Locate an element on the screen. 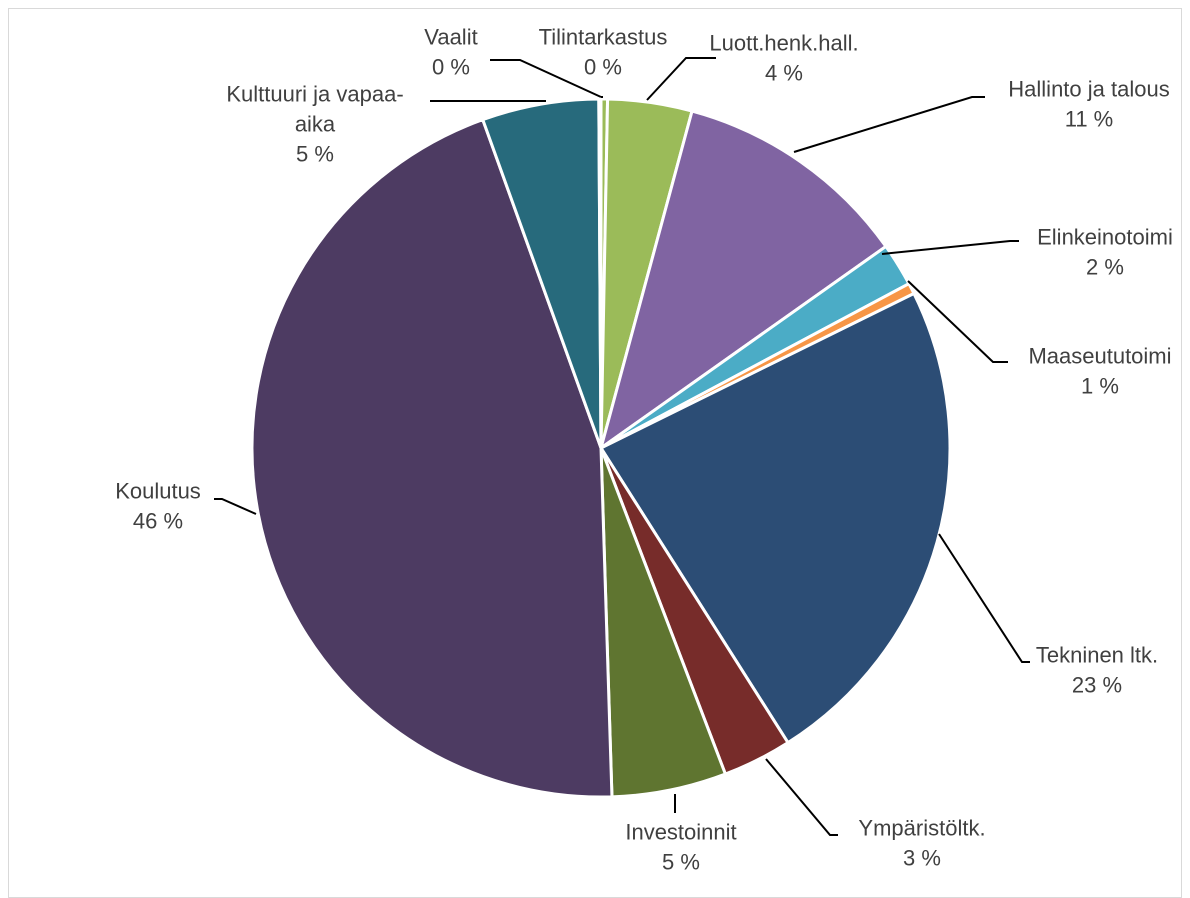  slice-name-label: Kulttuuri ja vapaa- is located at coordinates (314, 94).